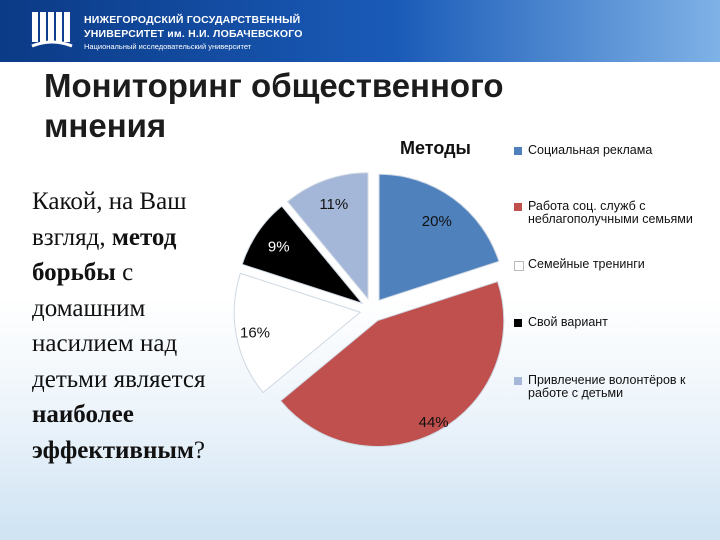  What do you see at coordinates (586, 264) in the screenshot?
I see `legend-label: Семейные тренинги` at bounding box center [586, 264].